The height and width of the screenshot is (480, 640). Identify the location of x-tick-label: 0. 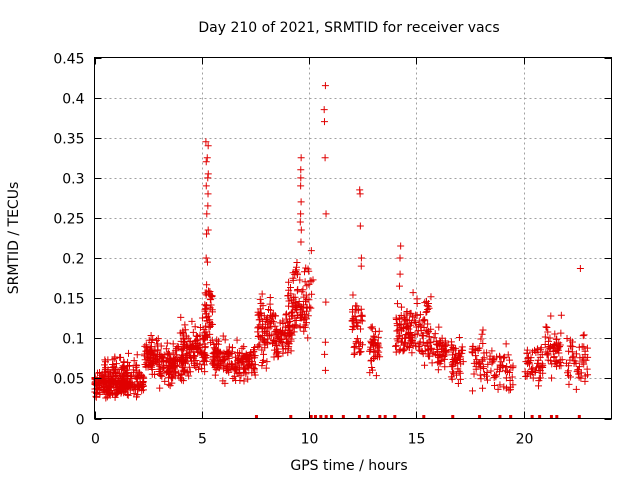
(95, 440).